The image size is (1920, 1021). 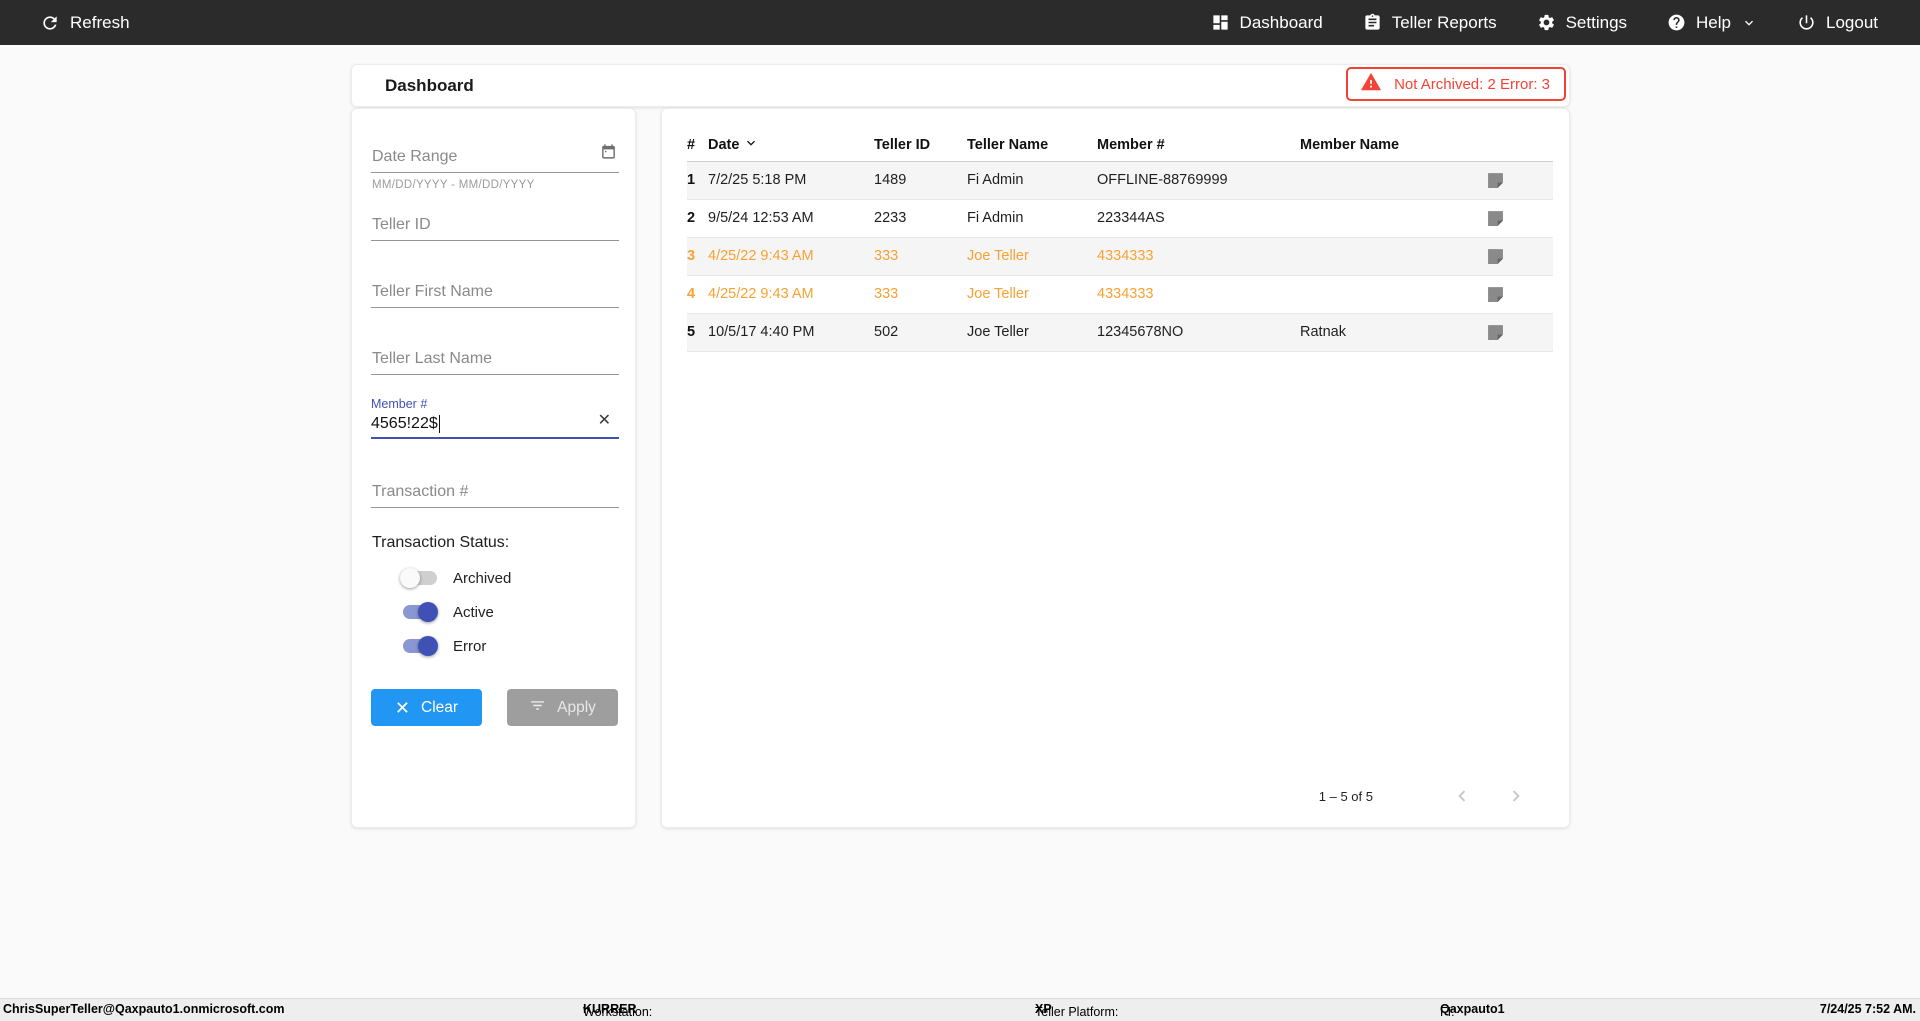 I want to click on archived-toggle-label: Archived, so click(x=482, y=578).